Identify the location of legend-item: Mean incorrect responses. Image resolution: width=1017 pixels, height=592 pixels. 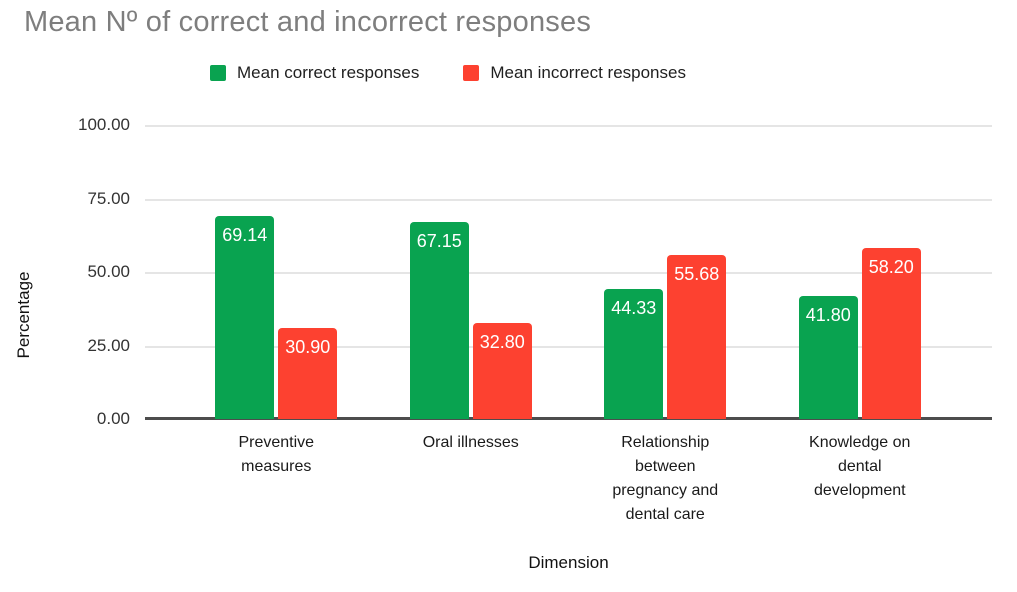
(574, 73).